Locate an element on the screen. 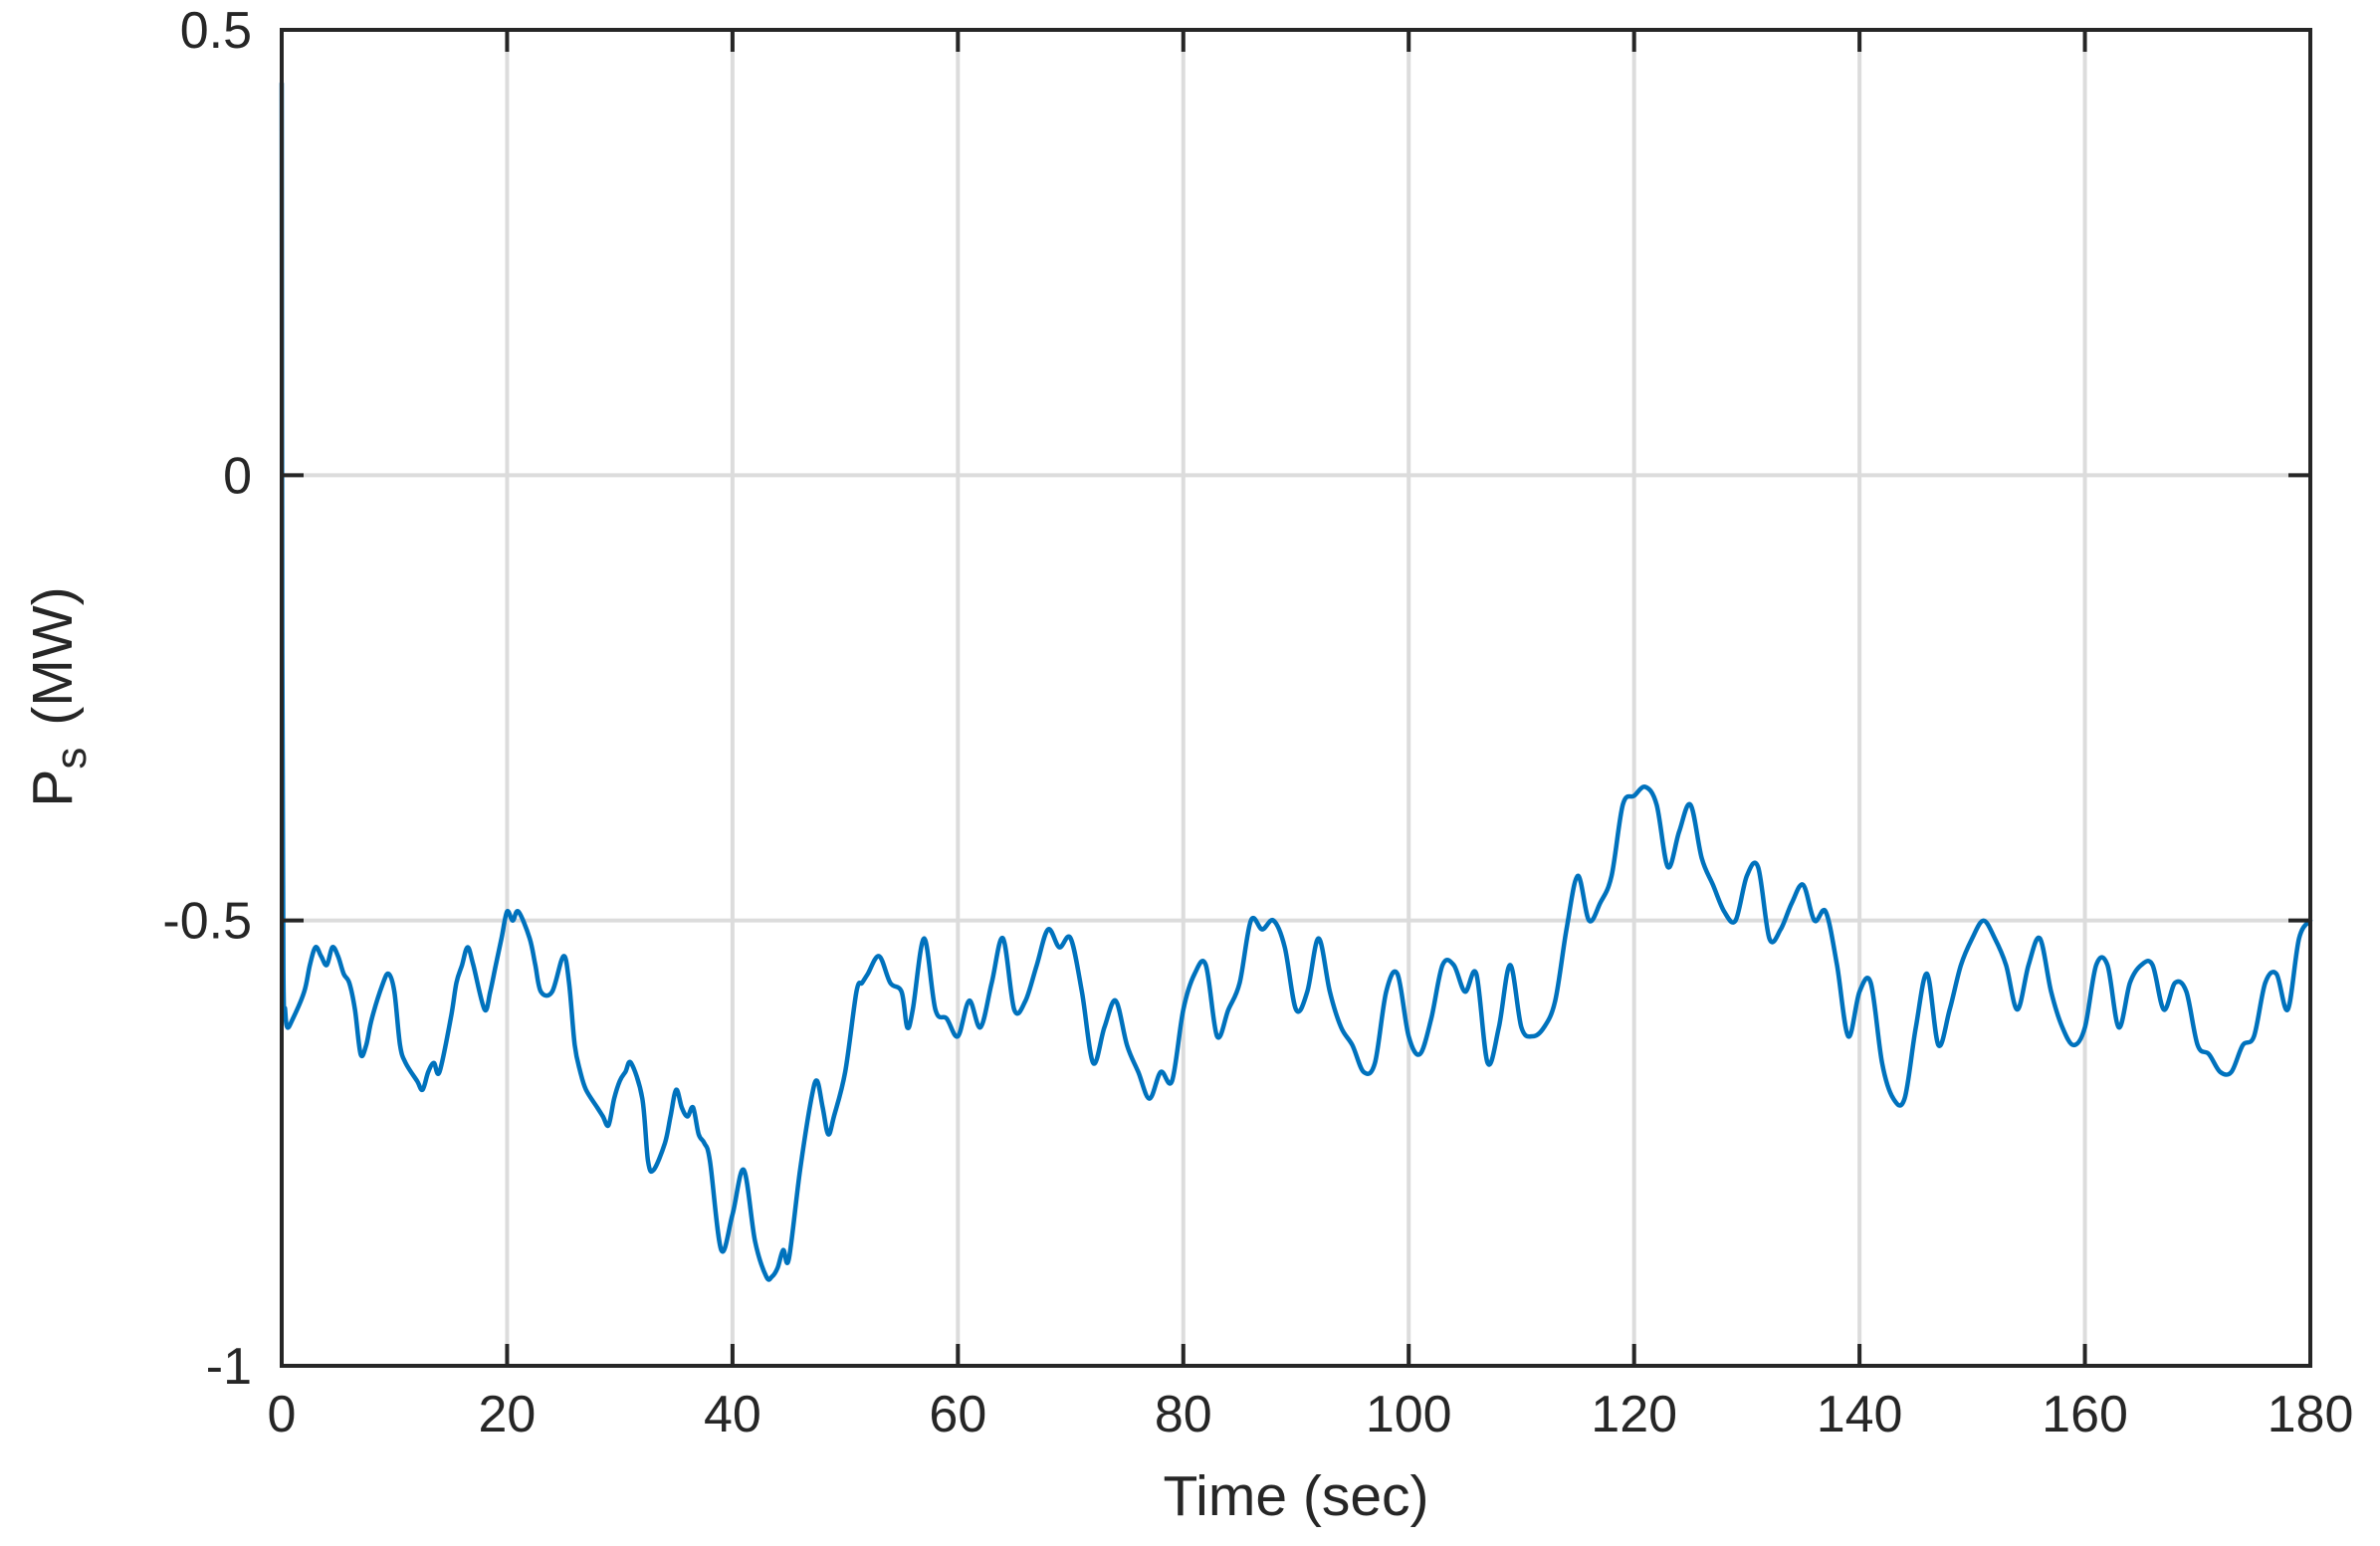 This screenshot has height=1546, width=2380. x-tick-label: 0 is located at coordinates (283, 1414).